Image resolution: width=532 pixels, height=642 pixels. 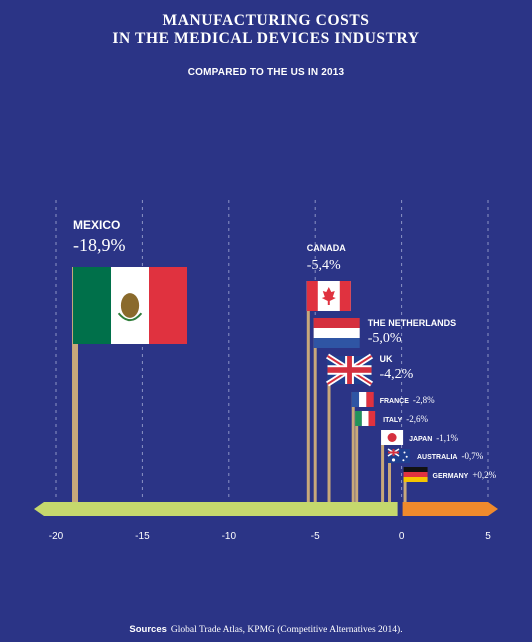 I want to click on country-label-uk: UK, so click(x=386, y=359).